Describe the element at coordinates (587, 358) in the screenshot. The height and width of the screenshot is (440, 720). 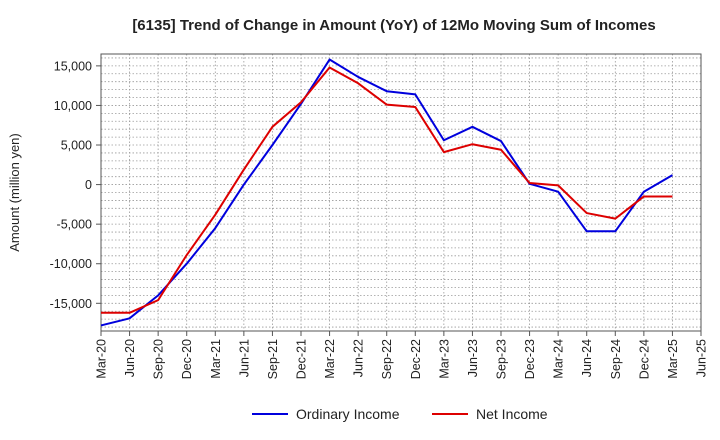
I see `x-tick-label: Jun-24` at that location.